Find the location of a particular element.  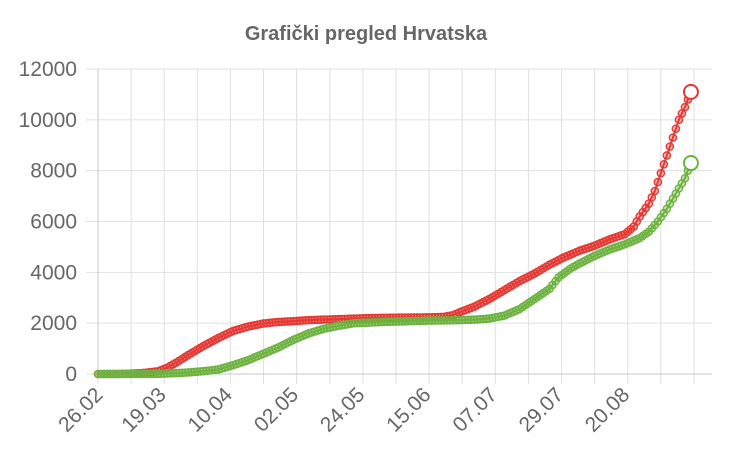

y-tick-label: 12000 is located at coordinates (48, 69).